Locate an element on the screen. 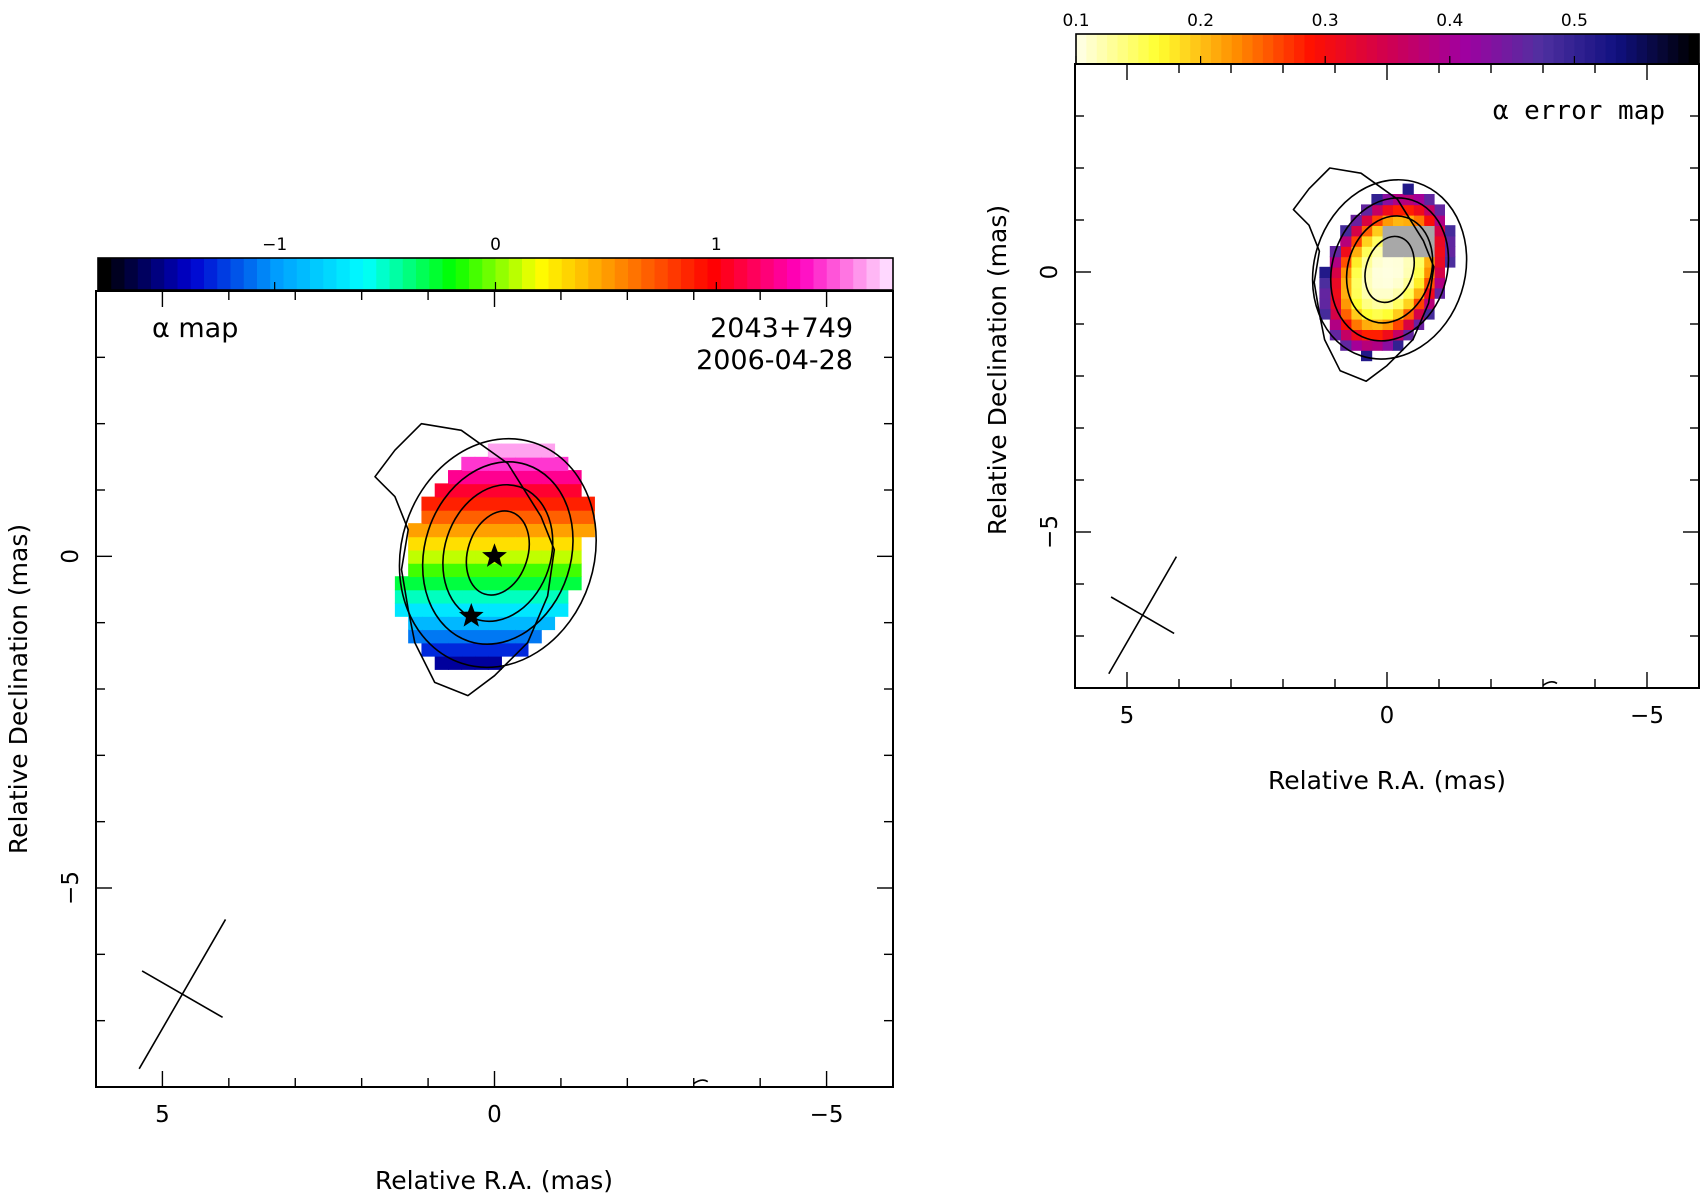  colorbar-tick-label: 0.2 is located at coordinates (1200, 21).